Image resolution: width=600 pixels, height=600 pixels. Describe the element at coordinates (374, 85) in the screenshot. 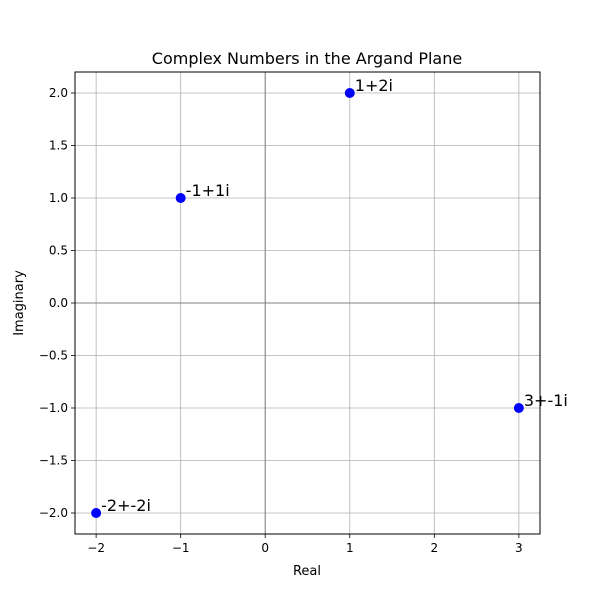

I see `point-label-0: 1+2i` at that location.